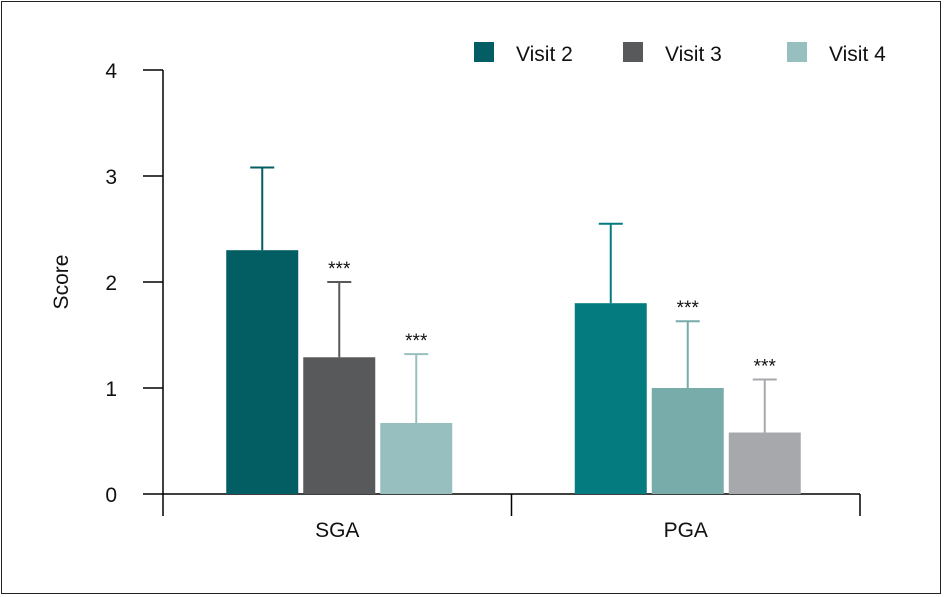 This screenshot has height=597, width=944. What do you see at coordinates (693, 54) in the screenshot?
I see `legend-label: Visit 3` at bounding box center [693, 54].